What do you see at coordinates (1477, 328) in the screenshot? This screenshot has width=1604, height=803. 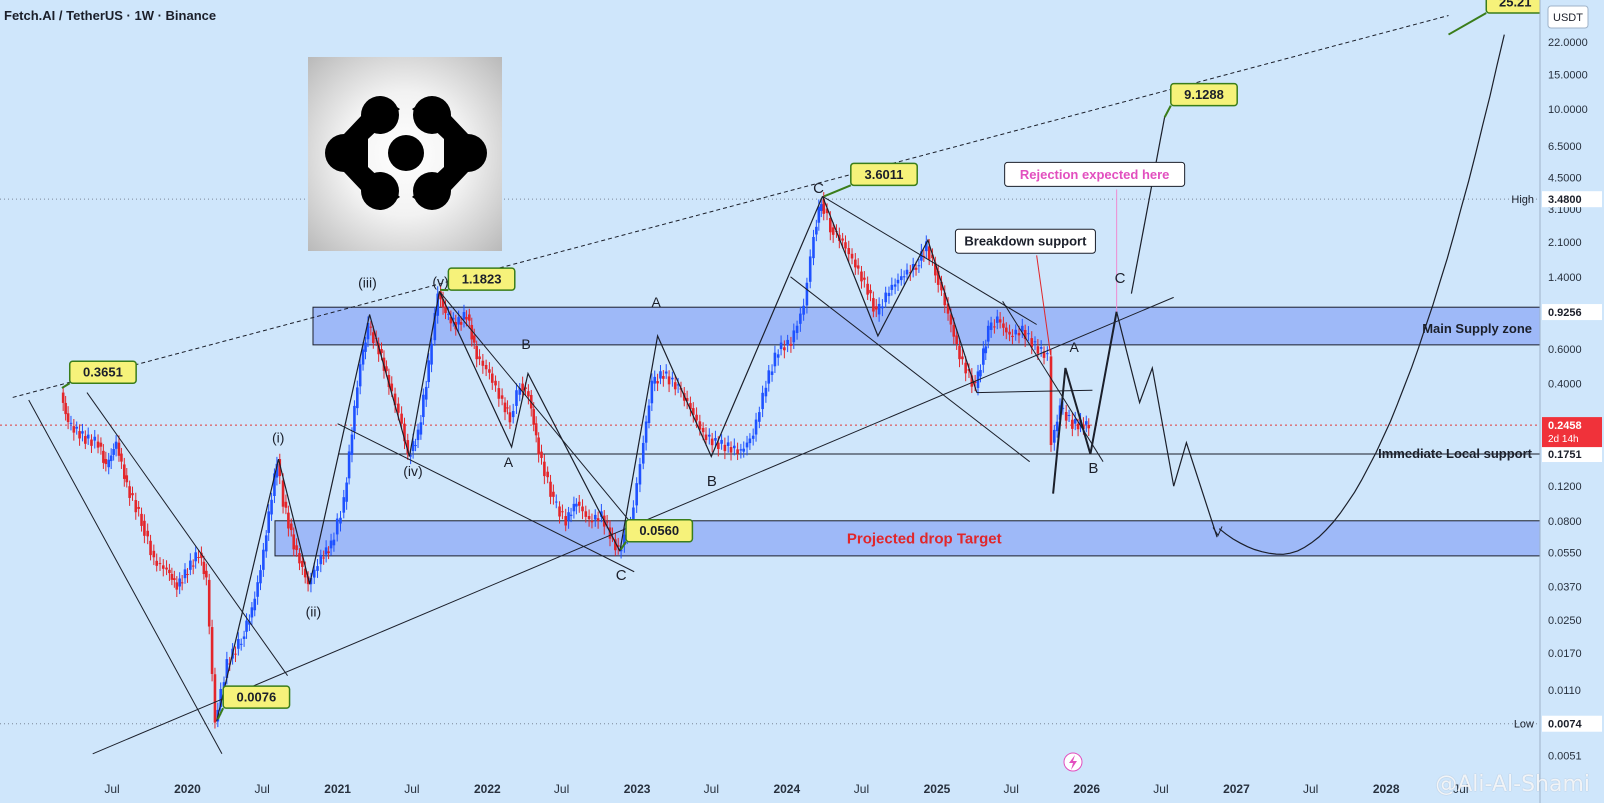 I see `main-supply-zone-label: Main Supply zone` at bounding box center [1477, 328].